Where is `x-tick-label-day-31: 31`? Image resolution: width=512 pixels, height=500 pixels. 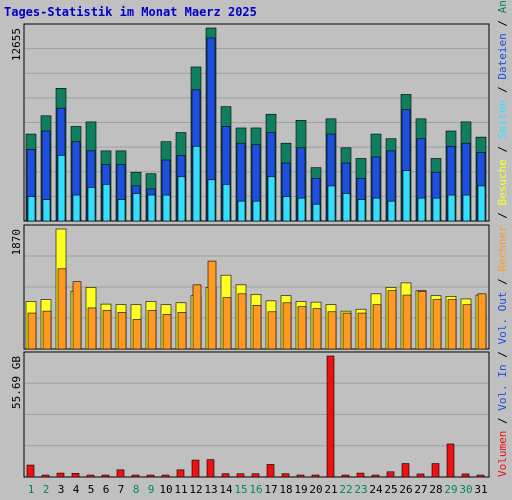
x-tick-label-day-31: 31 is located at coordinates (480, 489).